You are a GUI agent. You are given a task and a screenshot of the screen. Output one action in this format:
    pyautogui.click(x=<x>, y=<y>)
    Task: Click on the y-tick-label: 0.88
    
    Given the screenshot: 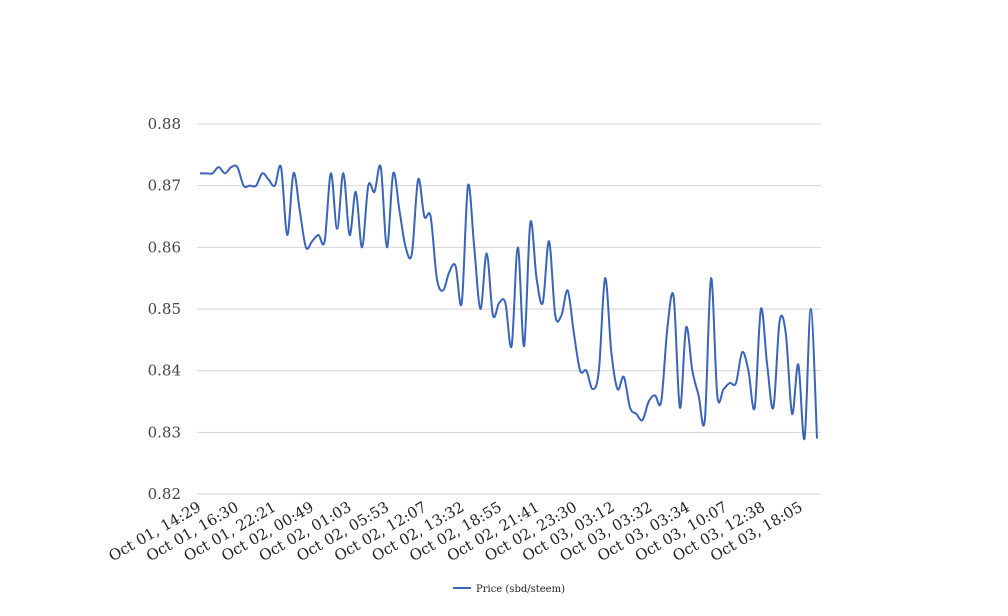 What is the action you would take?
    pyautogui.click(x=164, y=124)
    